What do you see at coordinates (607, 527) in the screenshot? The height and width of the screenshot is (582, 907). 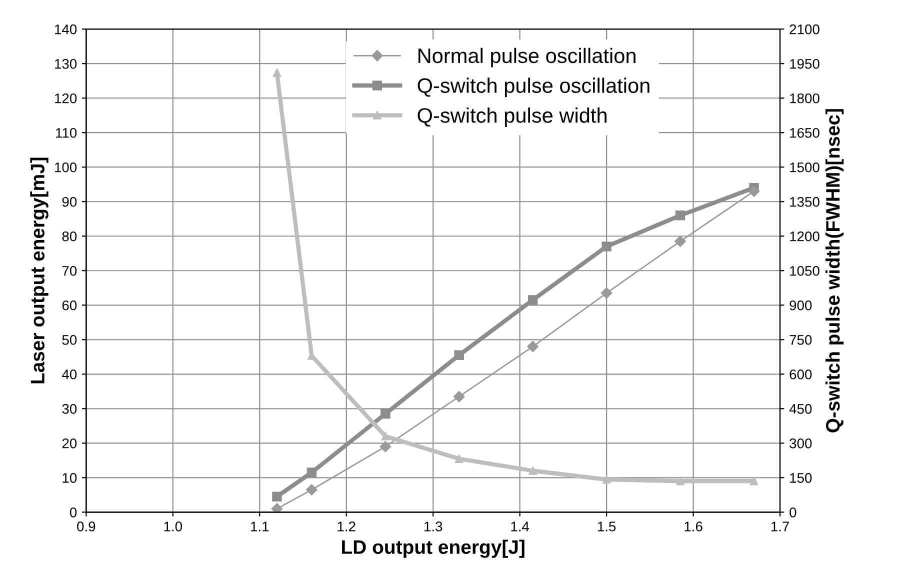 I see `x-tick-label: 1.5` at bounding box center [607, 527].